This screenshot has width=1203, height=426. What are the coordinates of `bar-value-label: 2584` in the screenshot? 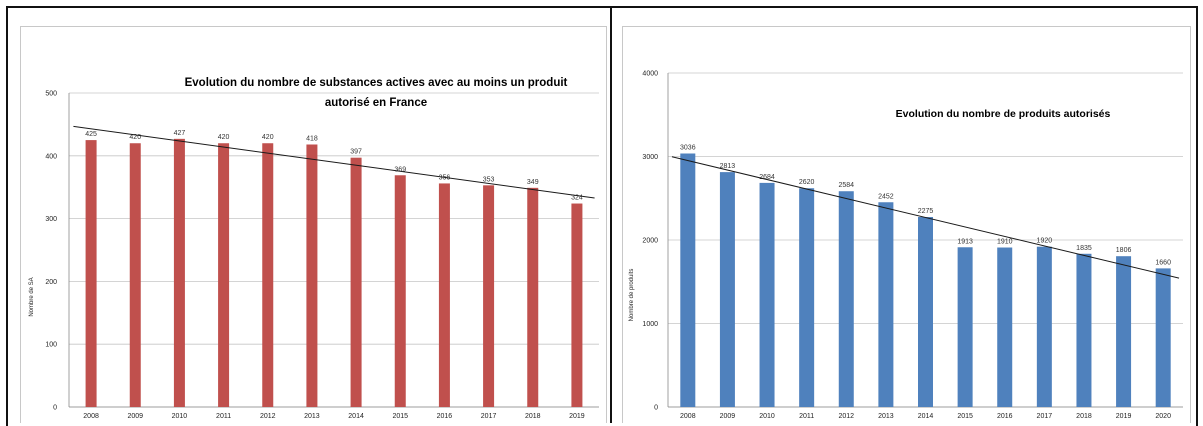 It's located at (846, 185).